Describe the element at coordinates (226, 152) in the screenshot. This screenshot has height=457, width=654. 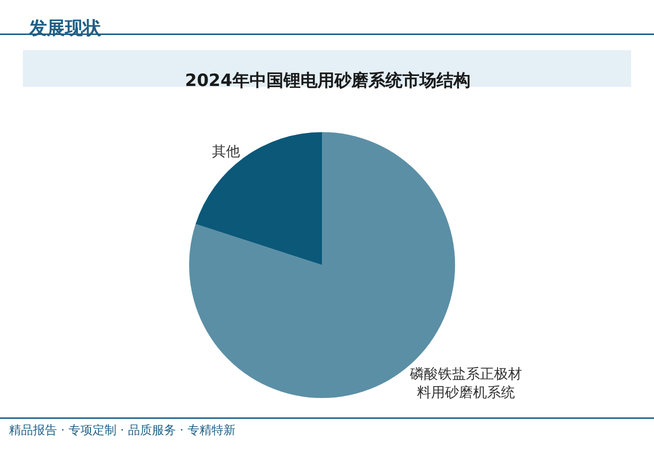
I see `slice-label: 其他` at that location.